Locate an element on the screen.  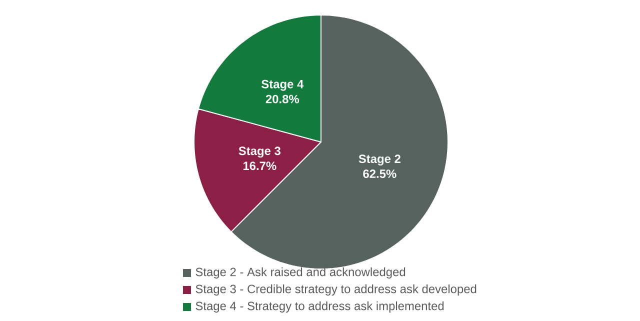
legend-label: Stage 2 - Ask raised and acknowledged is located at coordinates (301, 273).